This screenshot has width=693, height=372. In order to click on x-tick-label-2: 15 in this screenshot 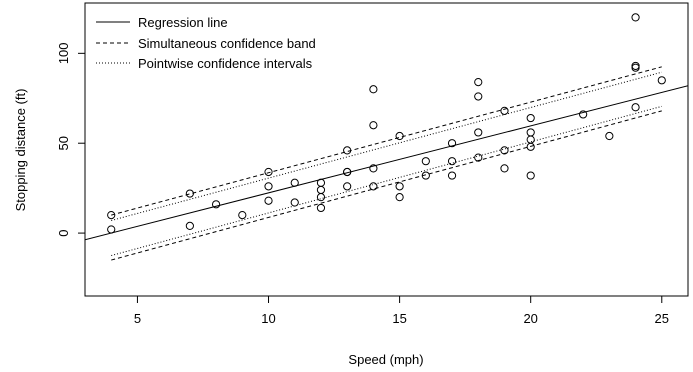, I will do `click(399, 318)`.